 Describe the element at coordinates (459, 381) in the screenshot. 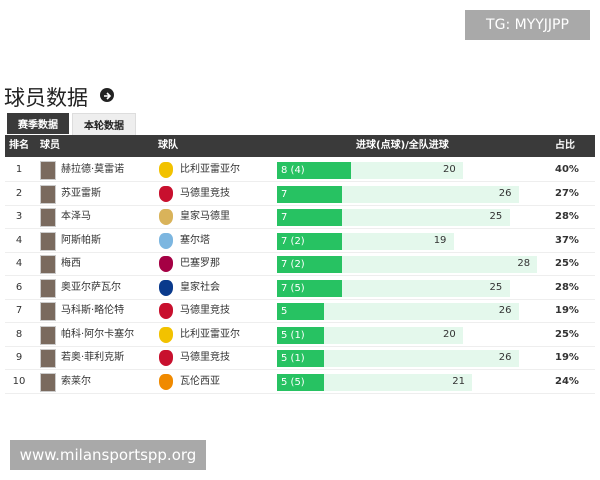

I see `team-goals-label: 21` at that location.